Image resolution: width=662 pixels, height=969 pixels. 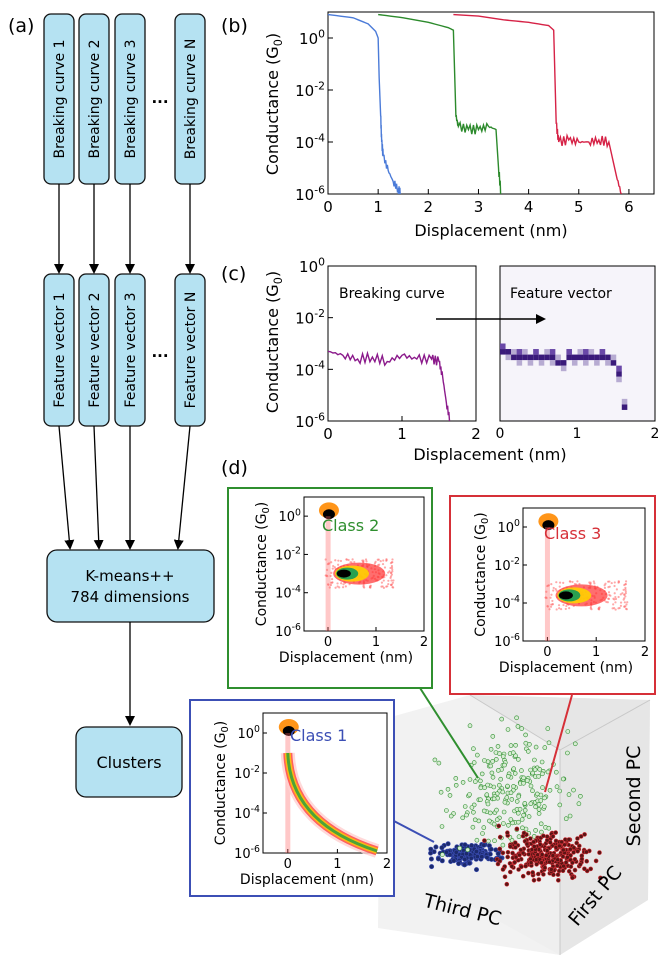 What do you see at coordinates (21, 26) in the screenshot?
I see `panel-label-a: (a)` at bounding box center [21, 26].